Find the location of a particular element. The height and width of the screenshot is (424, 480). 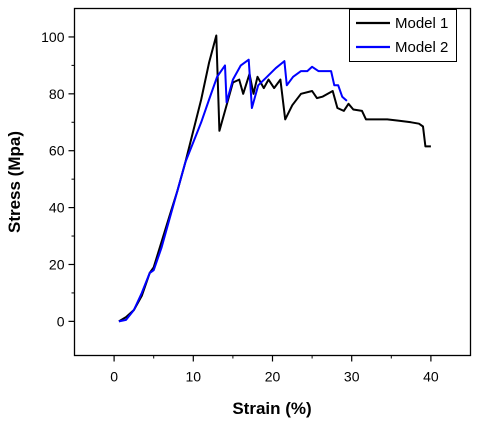

y-tick-label: 40 is located at coordinates (57, 208).